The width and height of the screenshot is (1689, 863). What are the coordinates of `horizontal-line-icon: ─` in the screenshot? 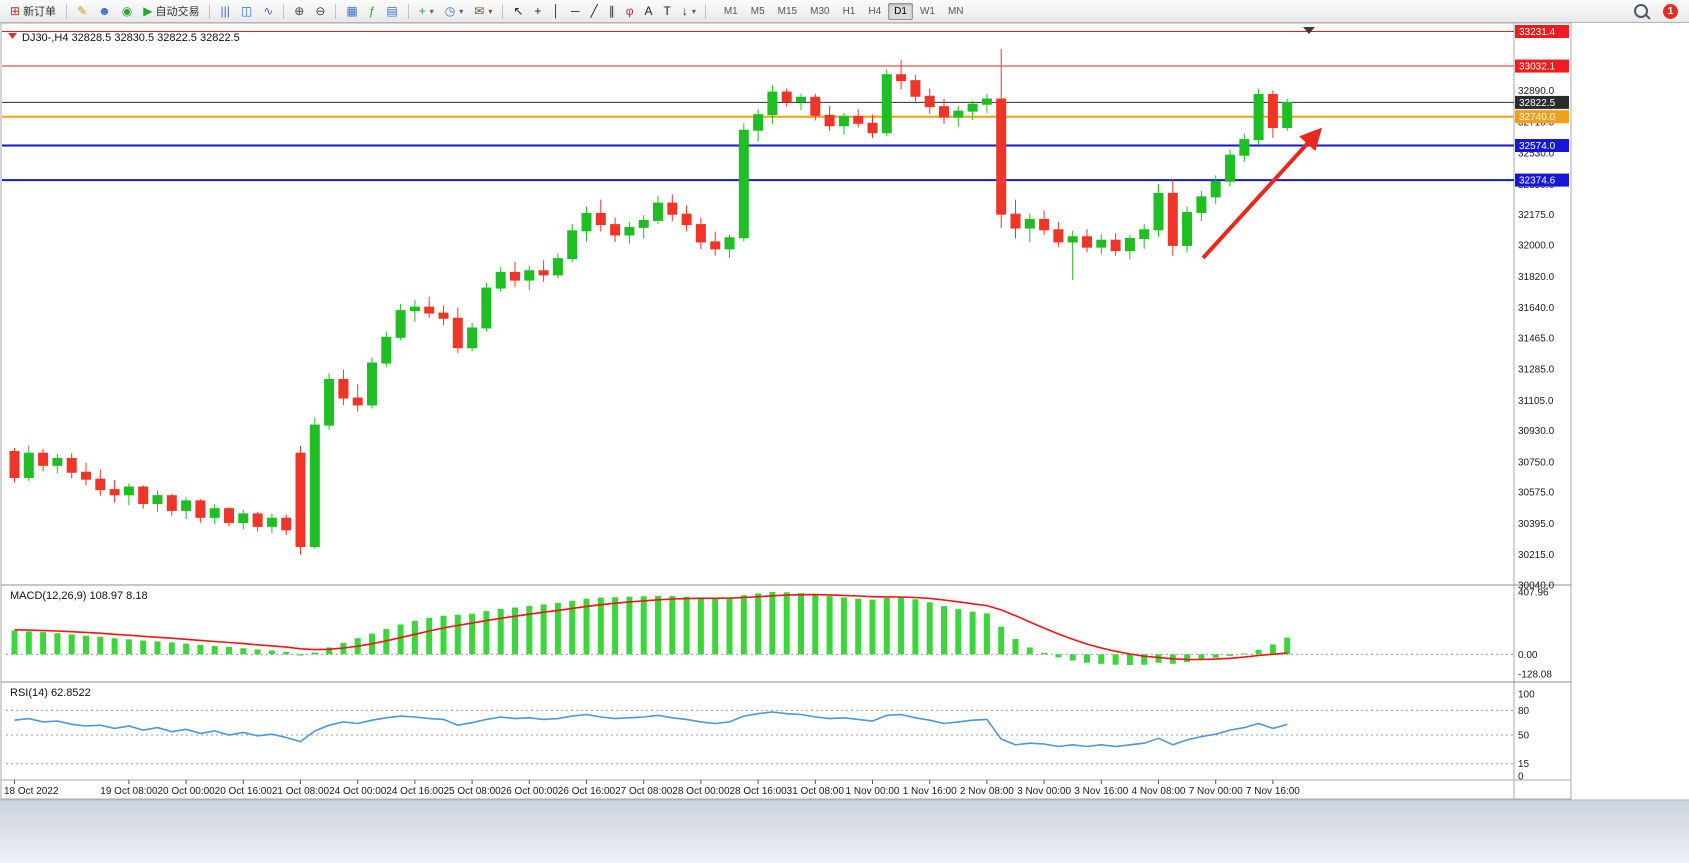 It's located at (575, 11).